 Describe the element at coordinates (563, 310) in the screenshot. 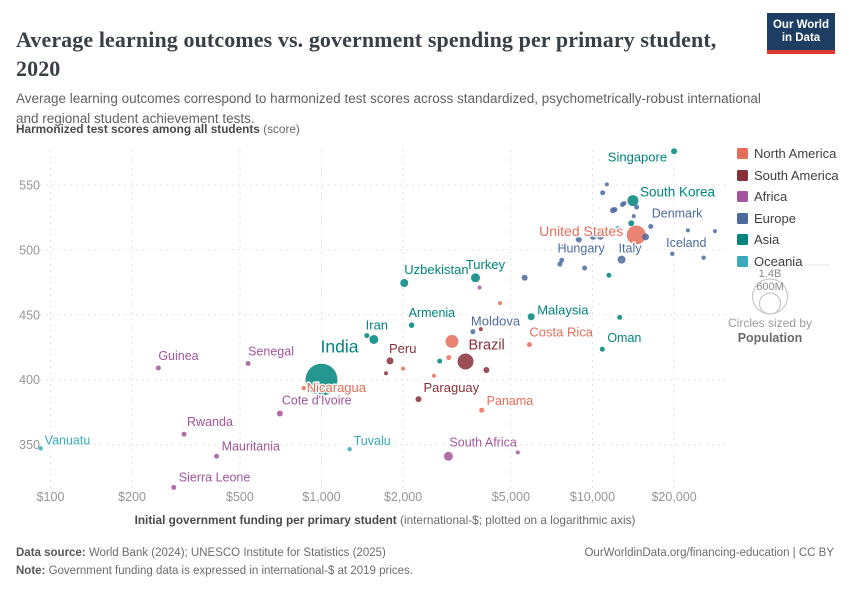

I see `country-label-malaysia: Malaysia` at that location.